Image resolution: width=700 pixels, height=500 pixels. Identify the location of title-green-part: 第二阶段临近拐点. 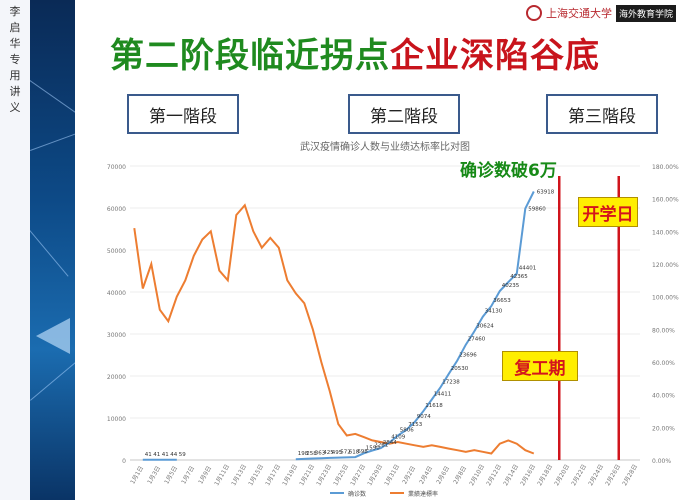
(250, 56).